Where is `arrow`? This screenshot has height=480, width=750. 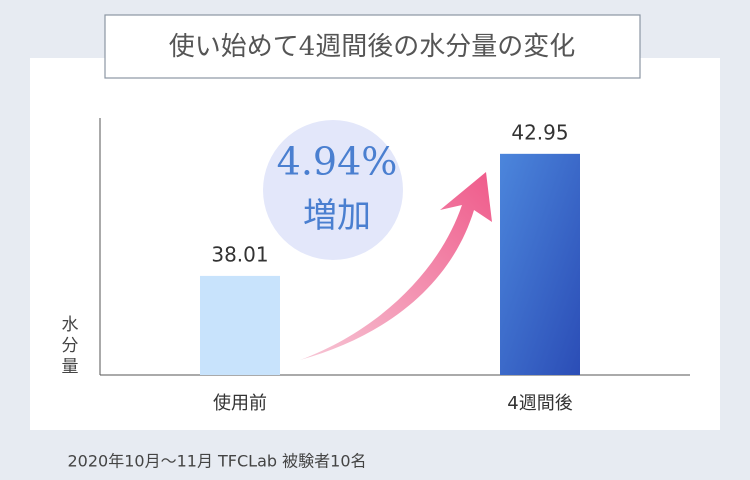
arrow is located at coordinates (396, 266).